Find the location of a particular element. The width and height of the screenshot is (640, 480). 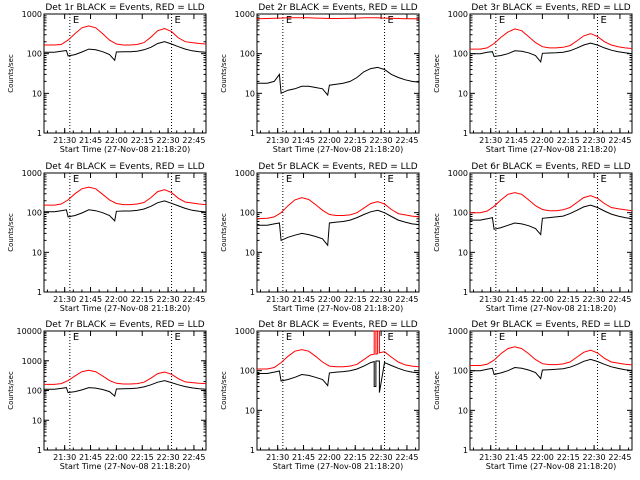

chart-title: Det 5r BLACK = Events, RED = LLD is located at coordinates (337, 167).